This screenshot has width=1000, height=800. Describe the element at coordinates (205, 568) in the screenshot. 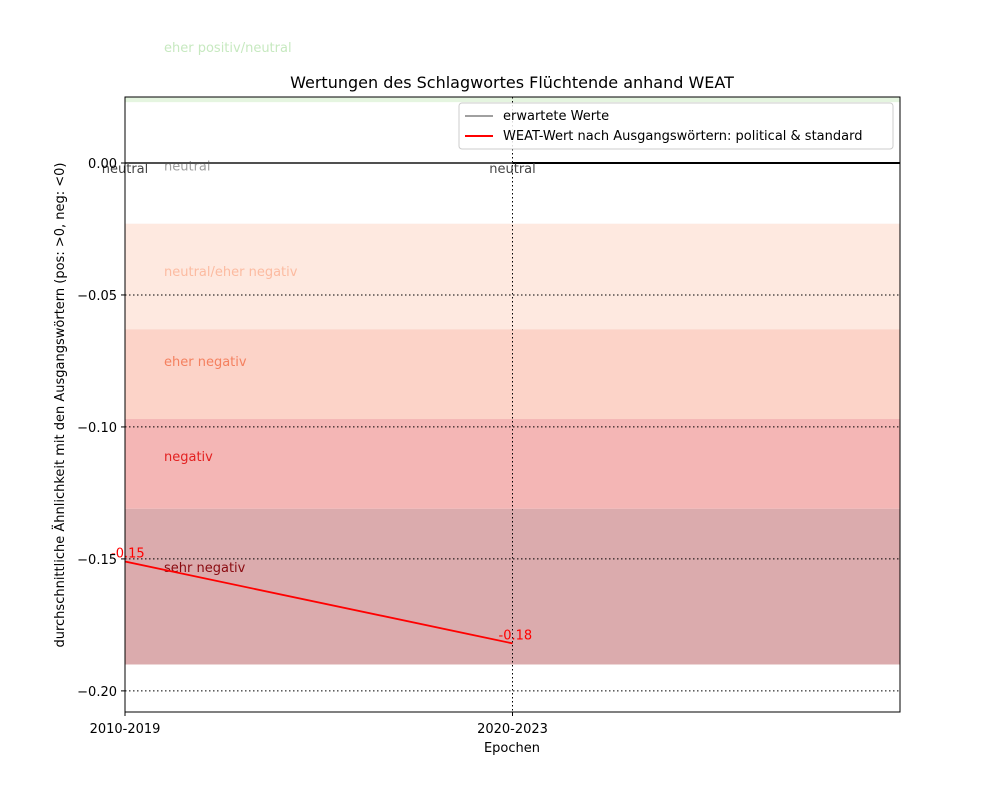

I see `band-label-5: sehr negativ` at that location.